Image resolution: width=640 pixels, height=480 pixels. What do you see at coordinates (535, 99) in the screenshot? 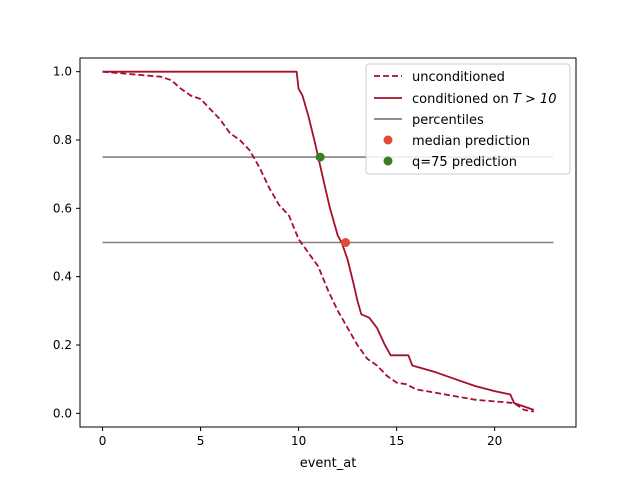
I see `legend-label-conditioned-math: T > 10` at bounding box center [535, 99].